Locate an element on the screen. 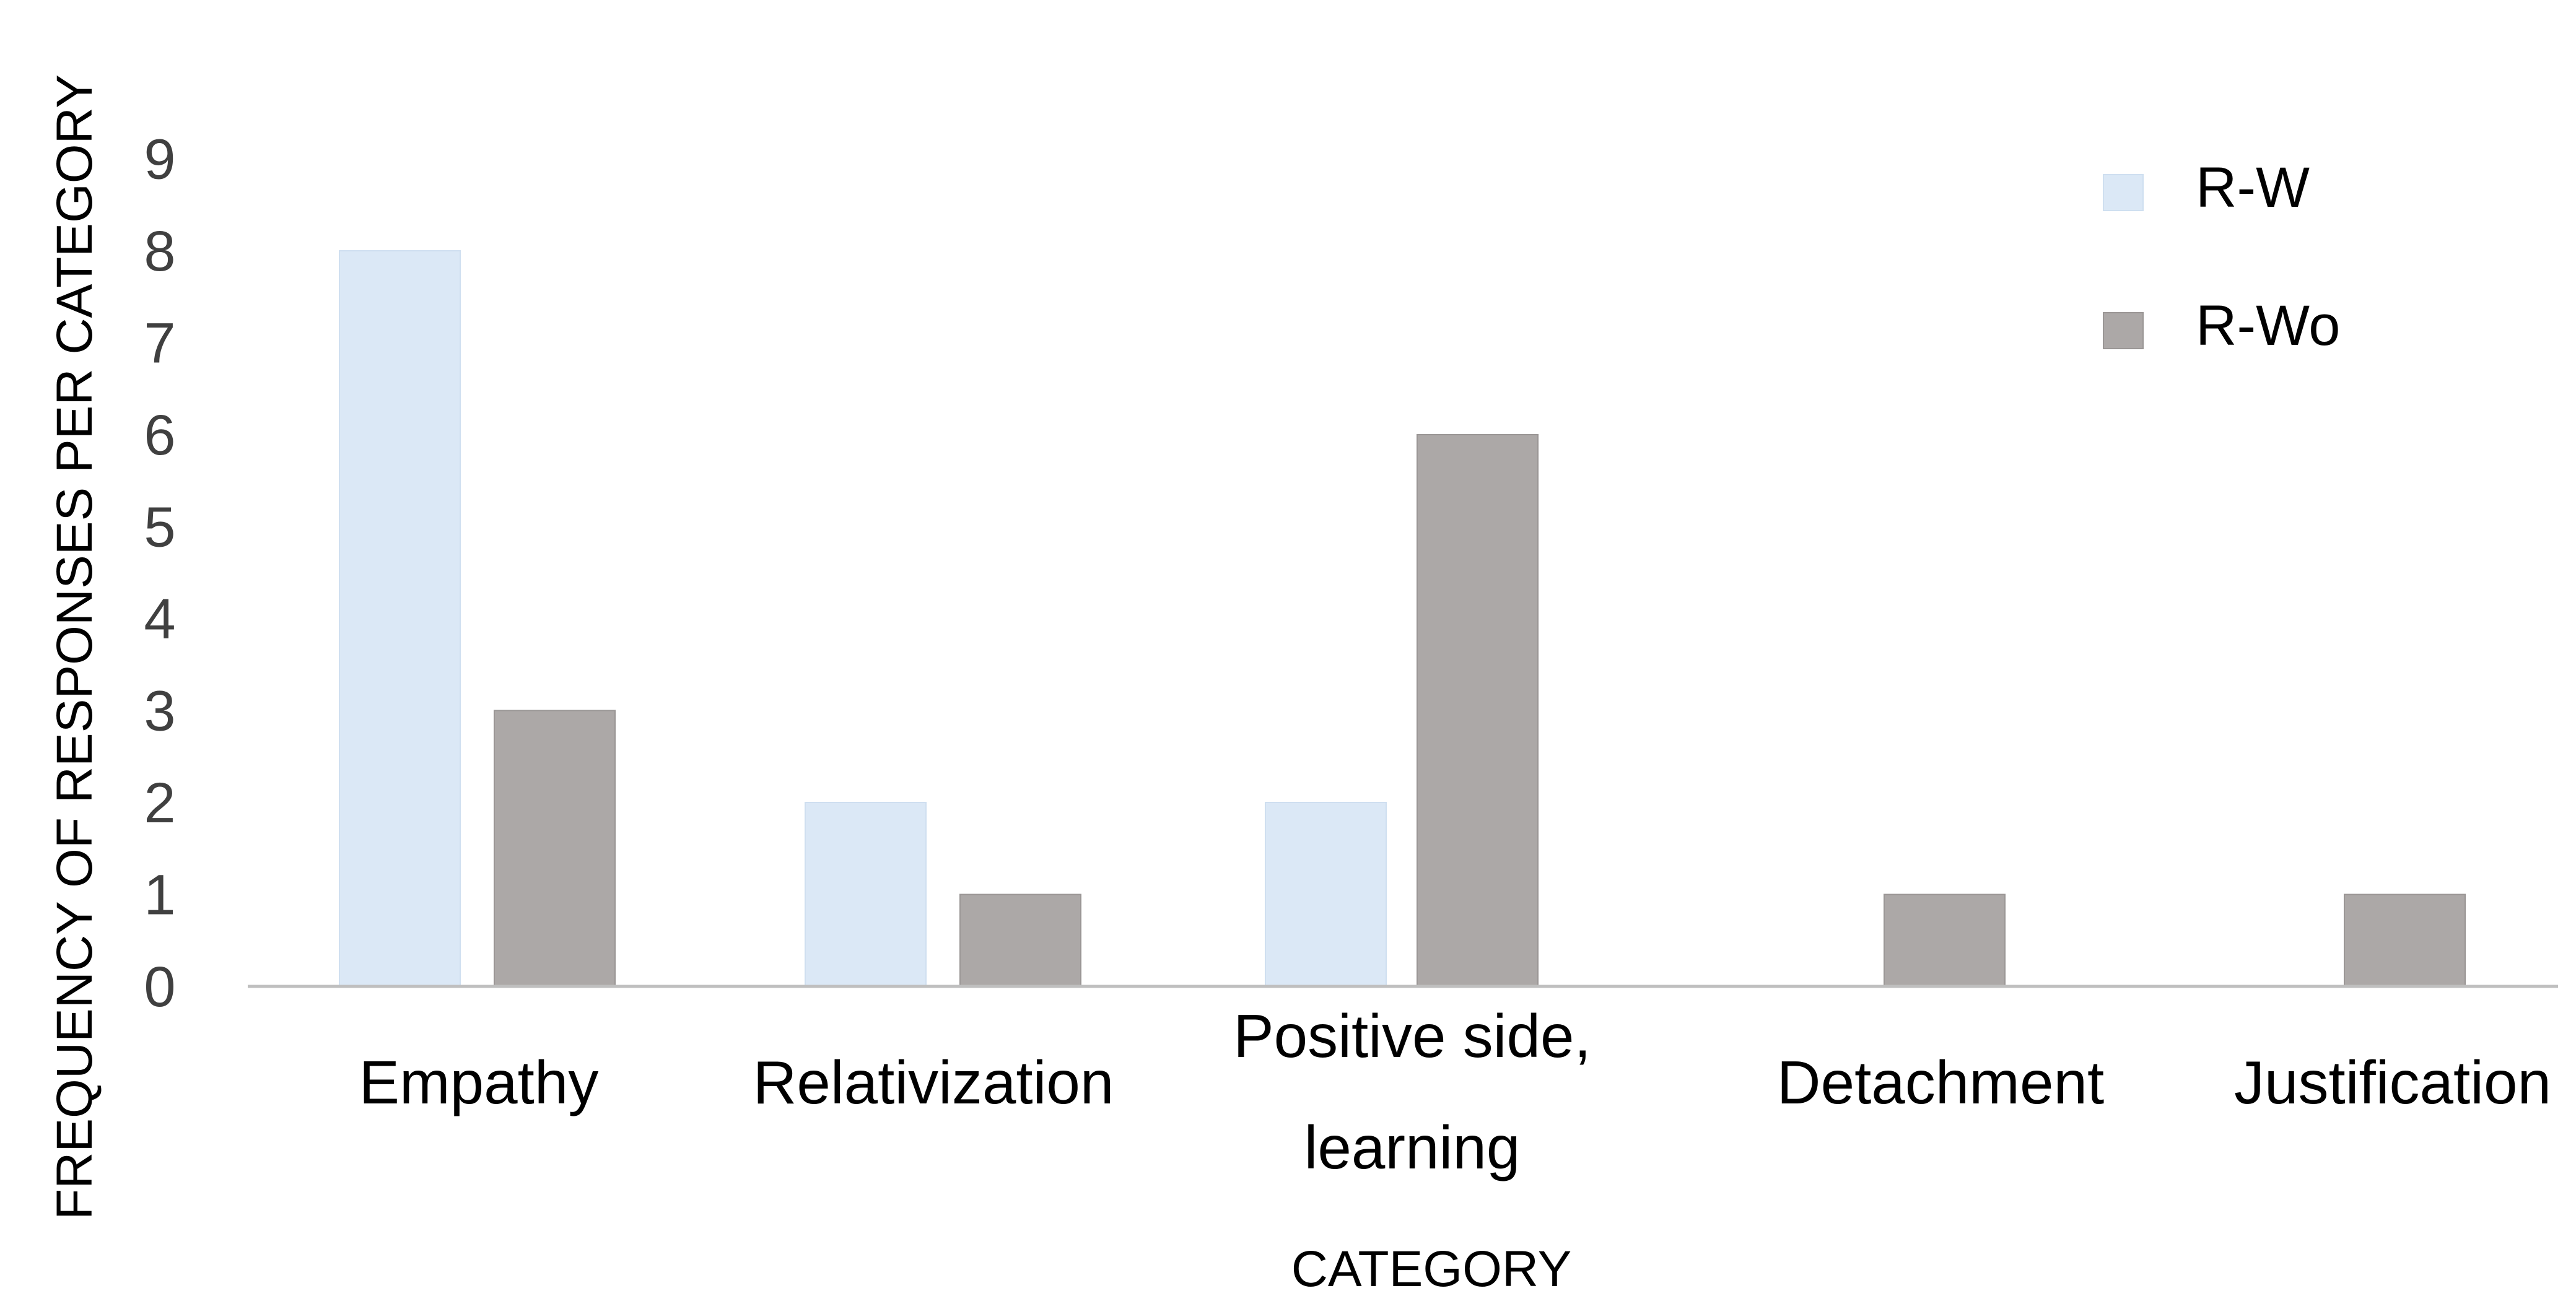  legend-label-r-wo: R-Wo is located at coordinates (2268, 325).